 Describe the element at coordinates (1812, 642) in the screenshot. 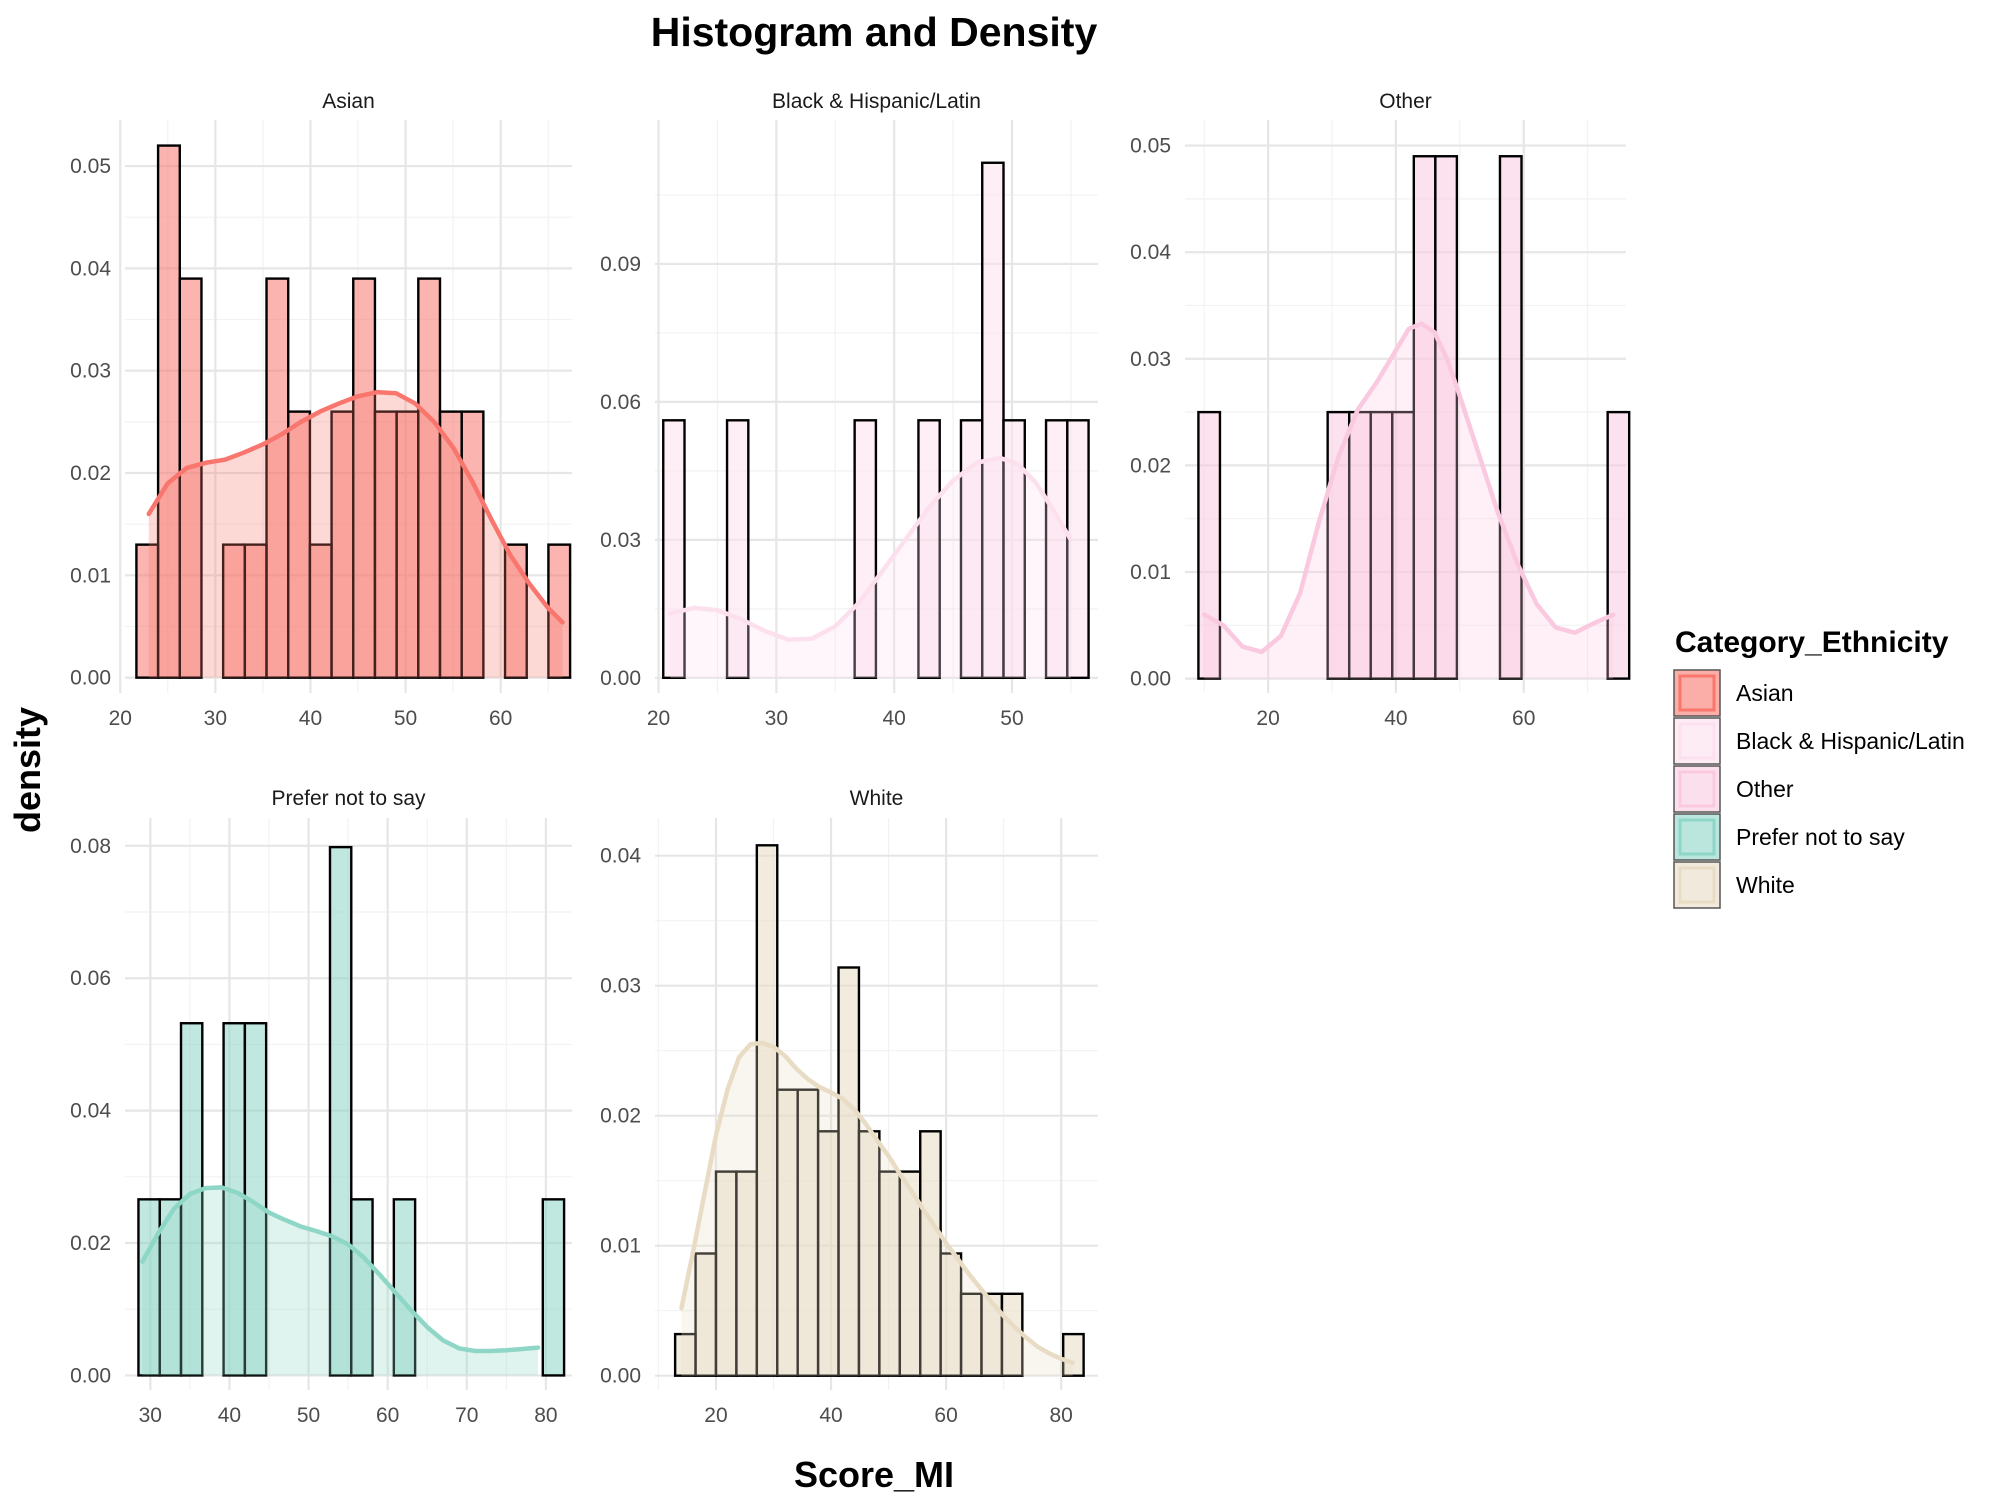

I see `legend-title: Category_Ethnicity` at that location.